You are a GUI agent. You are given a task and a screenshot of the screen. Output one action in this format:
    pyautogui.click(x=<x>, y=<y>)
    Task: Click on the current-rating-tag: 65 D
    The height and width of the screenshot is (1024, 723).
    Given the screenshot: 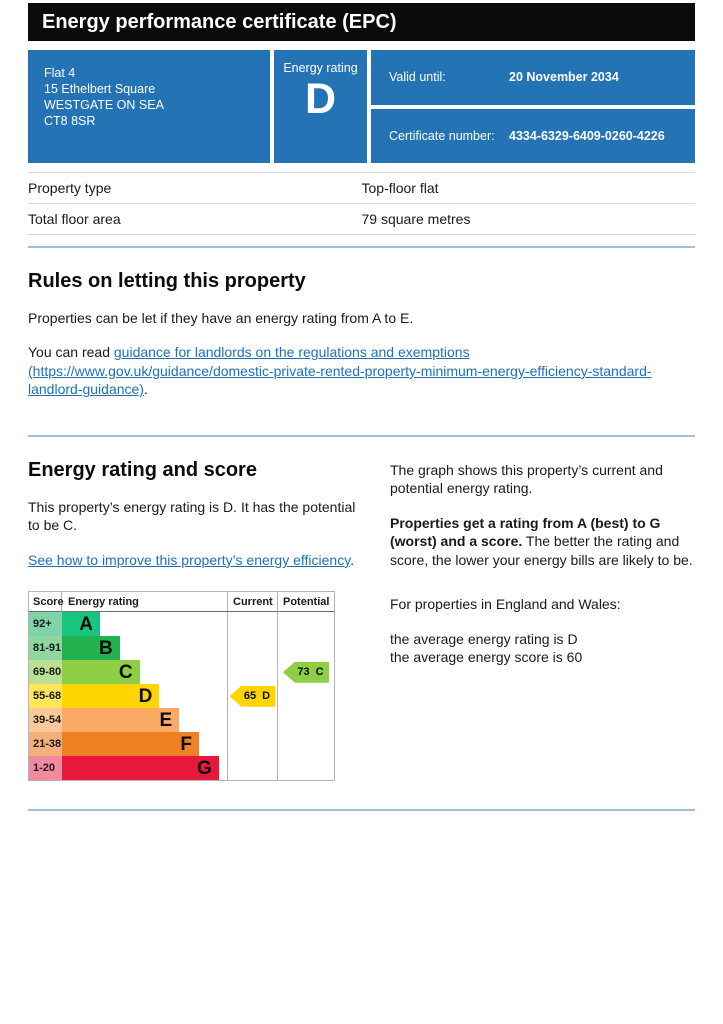 What is the action you would take?
    pyautogui.click(x=252, y=696)
    